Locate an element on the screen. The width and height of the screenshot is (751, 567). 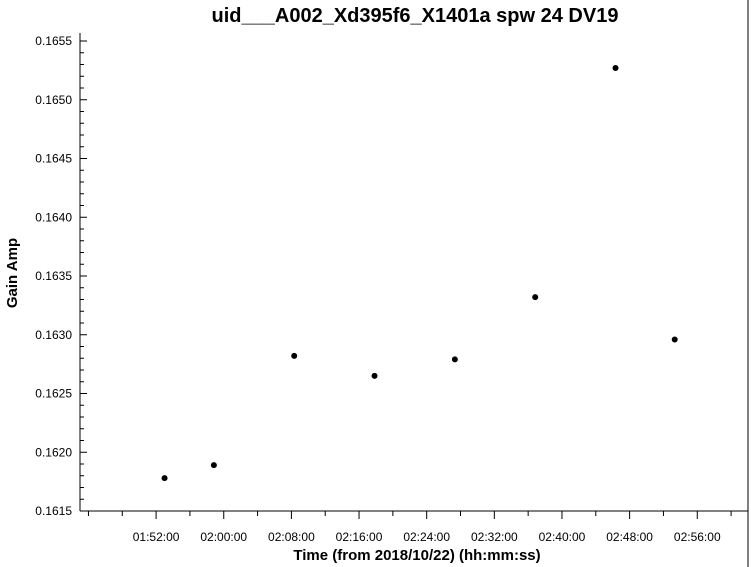
y-axis-label: Gain Amp is located at coordinates (12, 273).